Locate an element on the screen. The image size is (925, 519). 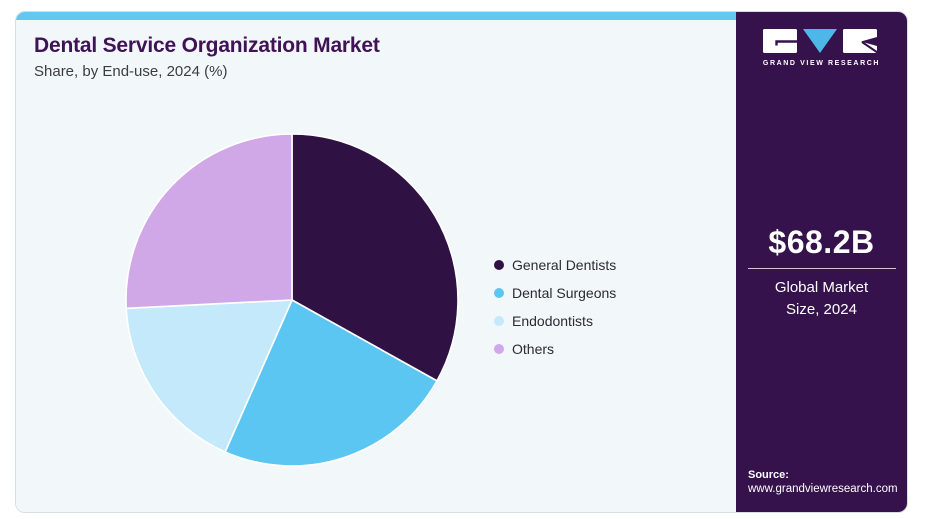
source-block: Source: www.grandviewresearch.com is located at coordinates (823, 483).